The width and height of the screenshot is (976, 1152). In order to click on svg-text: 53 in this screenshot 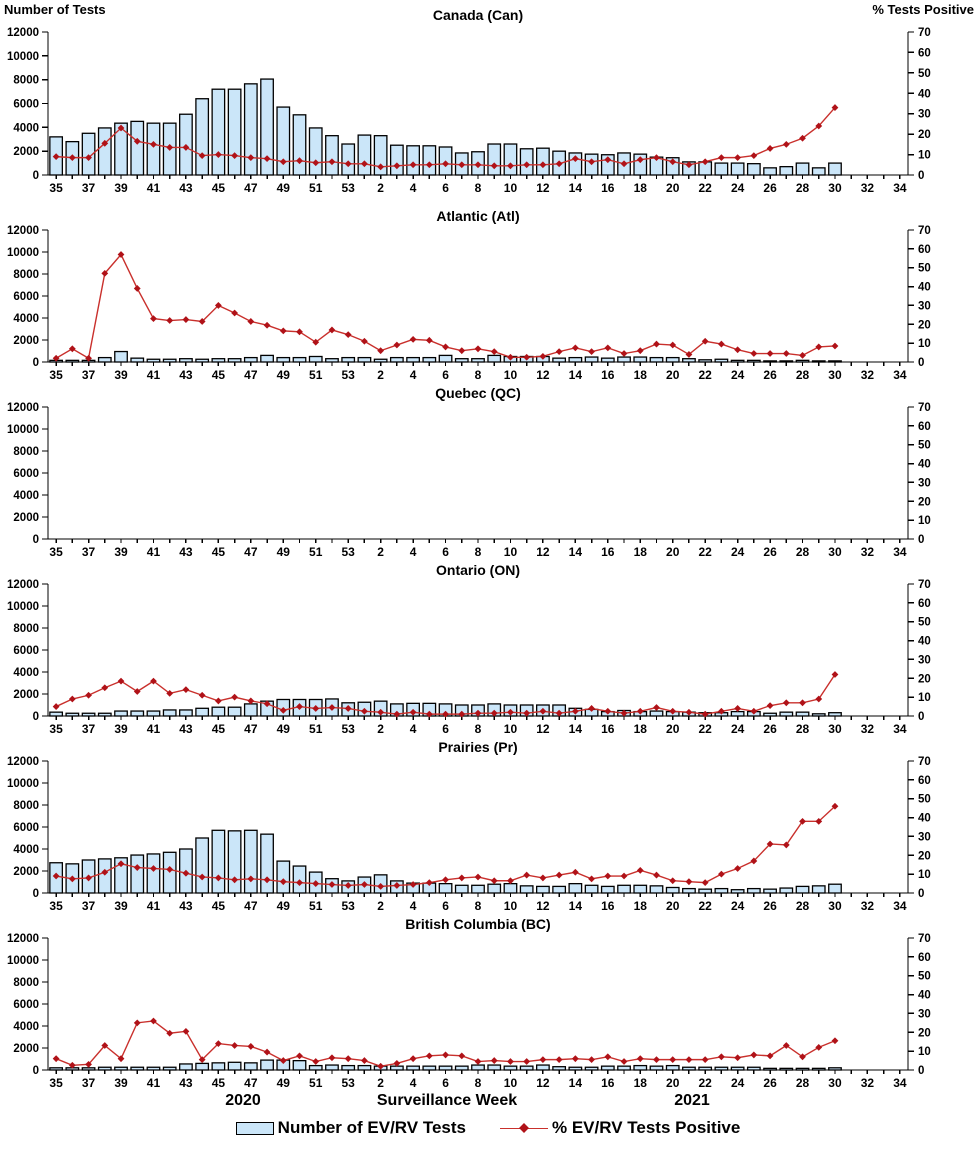, I will do `click(349, 906)`.